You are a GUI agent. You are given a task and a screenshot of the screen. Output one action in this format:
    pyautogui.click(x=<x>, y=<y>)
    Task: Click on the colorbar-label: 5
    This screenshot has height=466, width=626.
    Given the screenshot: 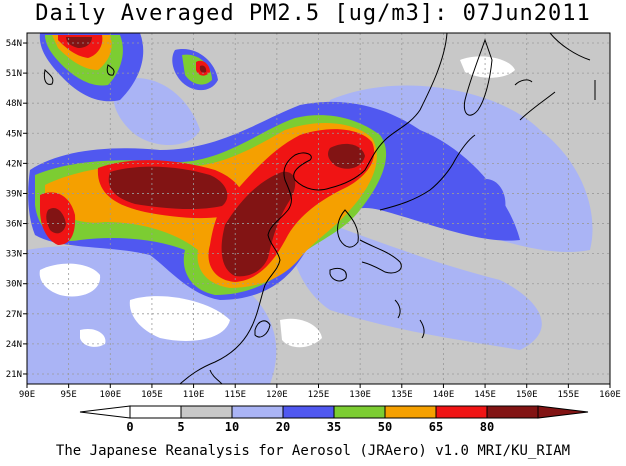 What is the action you would take?
    pyautogui.click(x=180, y=427)
    